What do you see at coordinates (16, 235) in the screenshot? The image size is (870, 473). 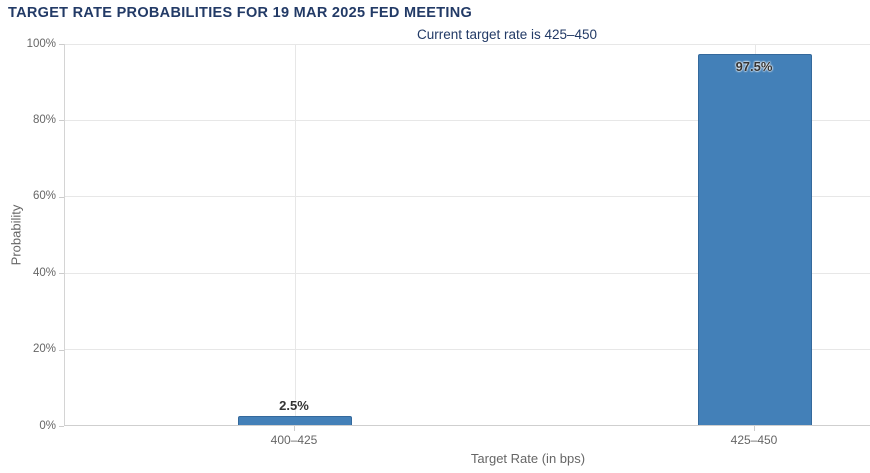 I see `y-axis-title: Probability` at bounding box center [16, 235].